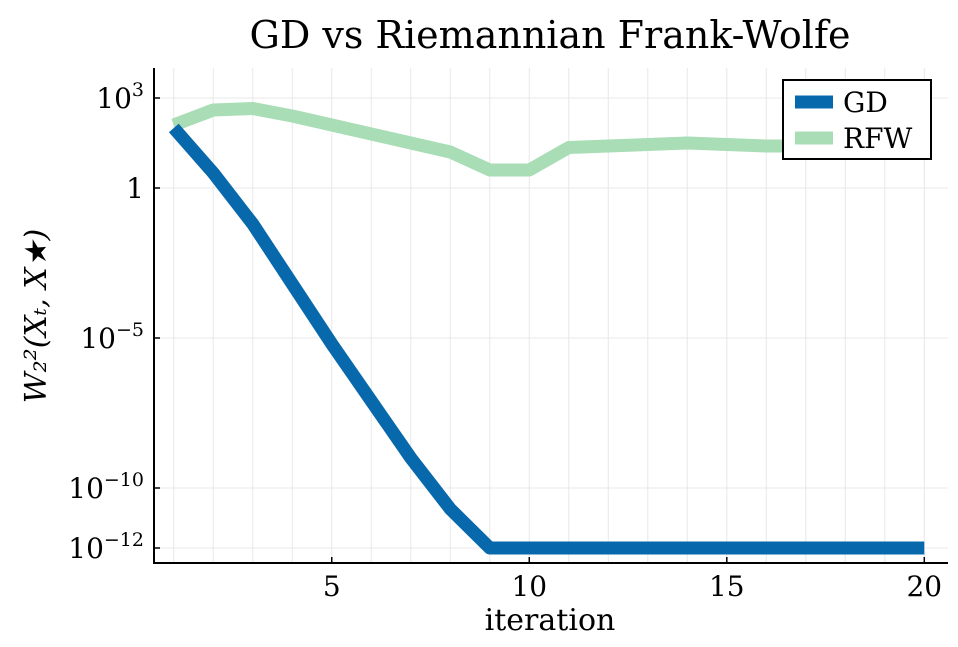  I want to click on y-tick-labels: 10³ 1 10⁻⁵ 10⁻¹⁰ 10⁻¹², so click(114, 322).